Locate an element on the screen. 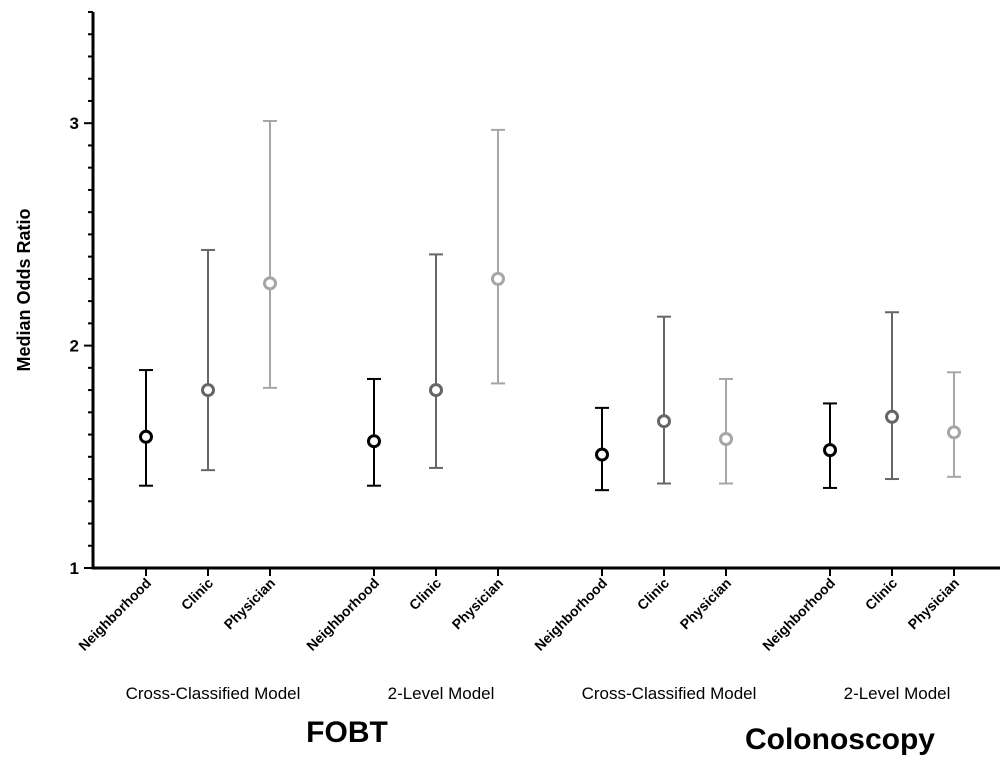 The height and width of the screenshot is (760, 1003). y-tick-label: 3 is located at coordinates (74, 123).